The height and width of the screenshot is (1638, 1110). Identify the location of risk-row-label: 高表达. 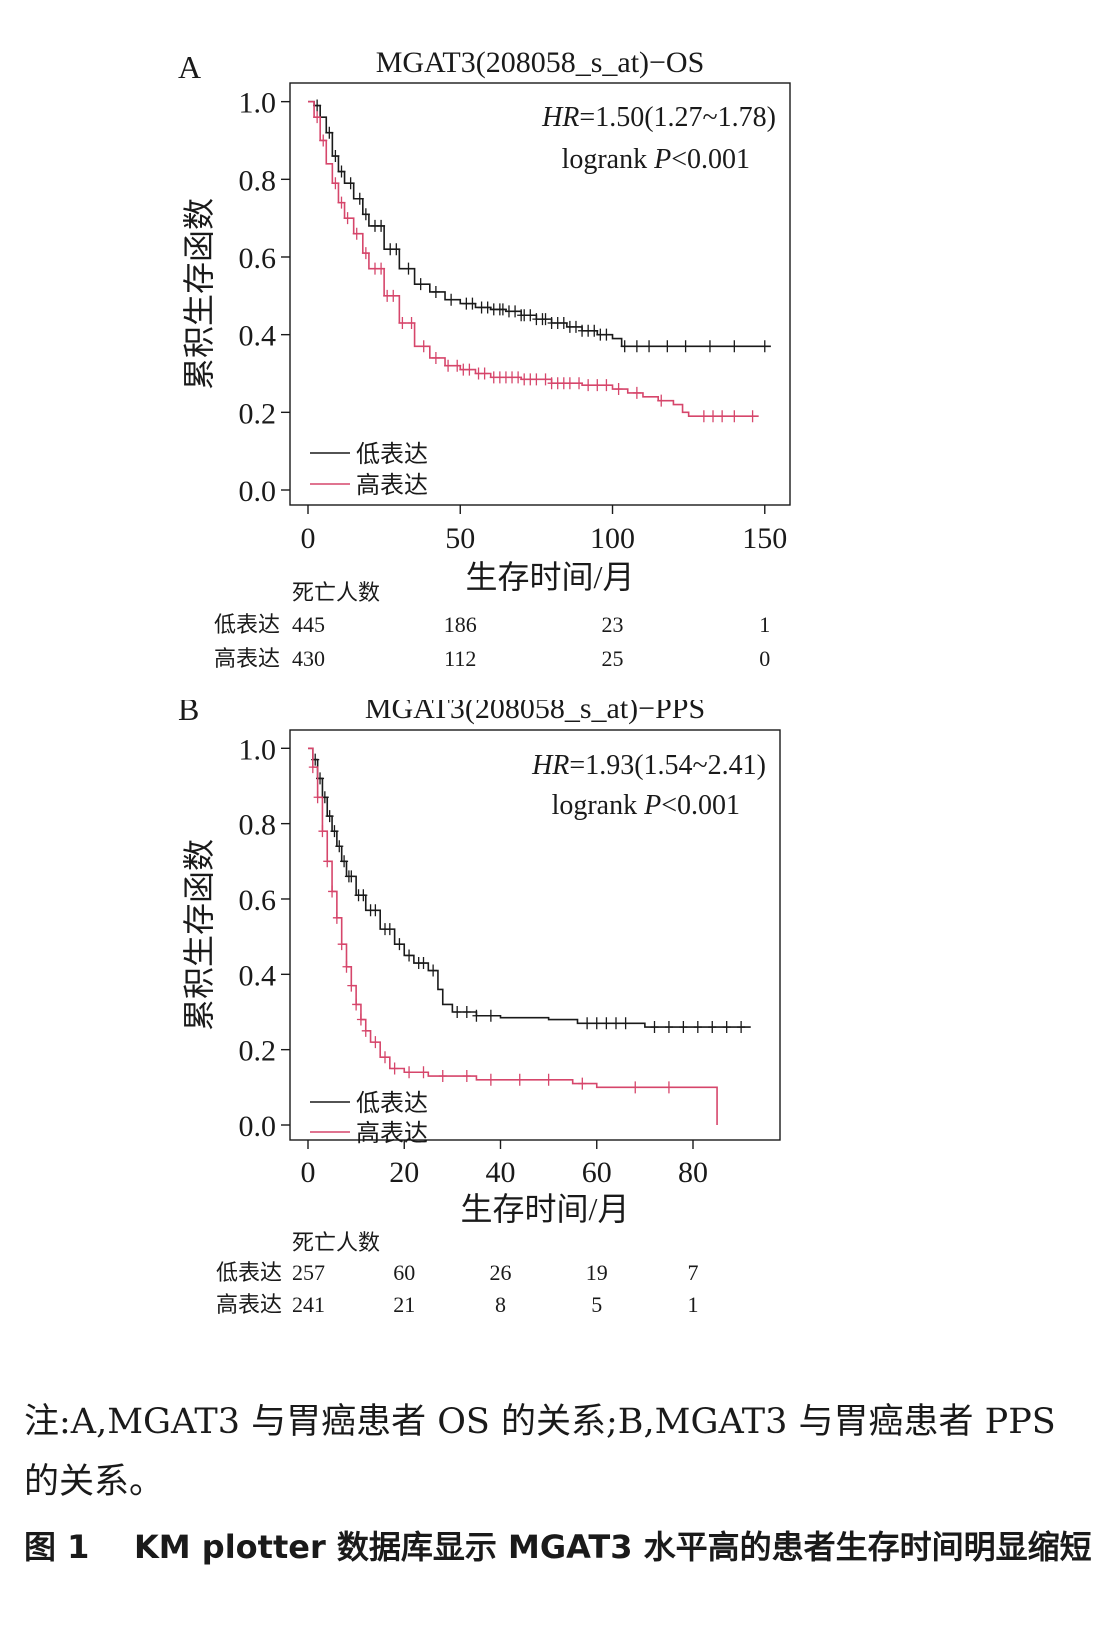
(247, 658).